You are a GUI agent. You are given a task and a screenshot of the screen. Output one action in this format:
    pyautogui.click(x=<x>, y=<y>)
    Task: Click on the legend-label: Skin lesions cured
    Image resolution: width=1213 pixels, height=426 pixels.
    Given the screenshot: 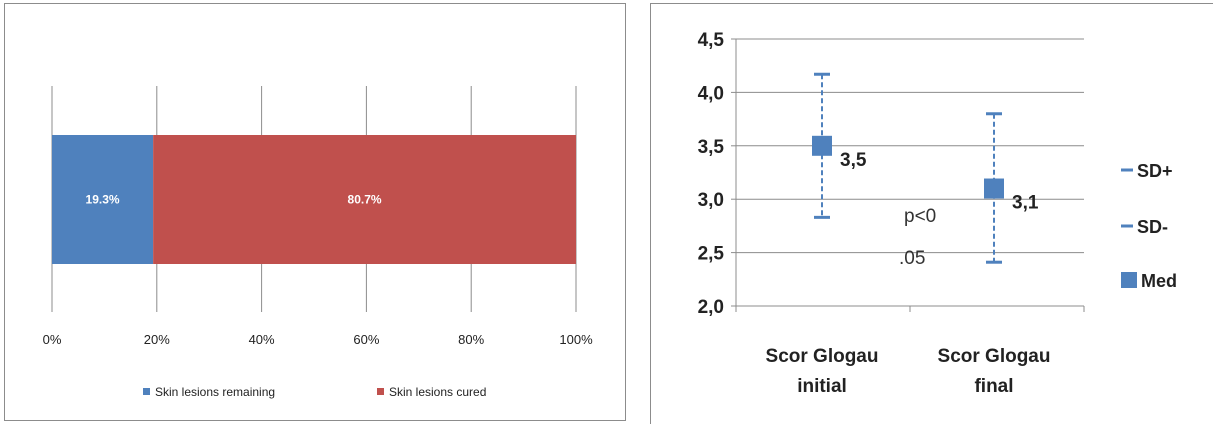 What is the action you would take?
    pyautogui.click(x=437, y=392)
    